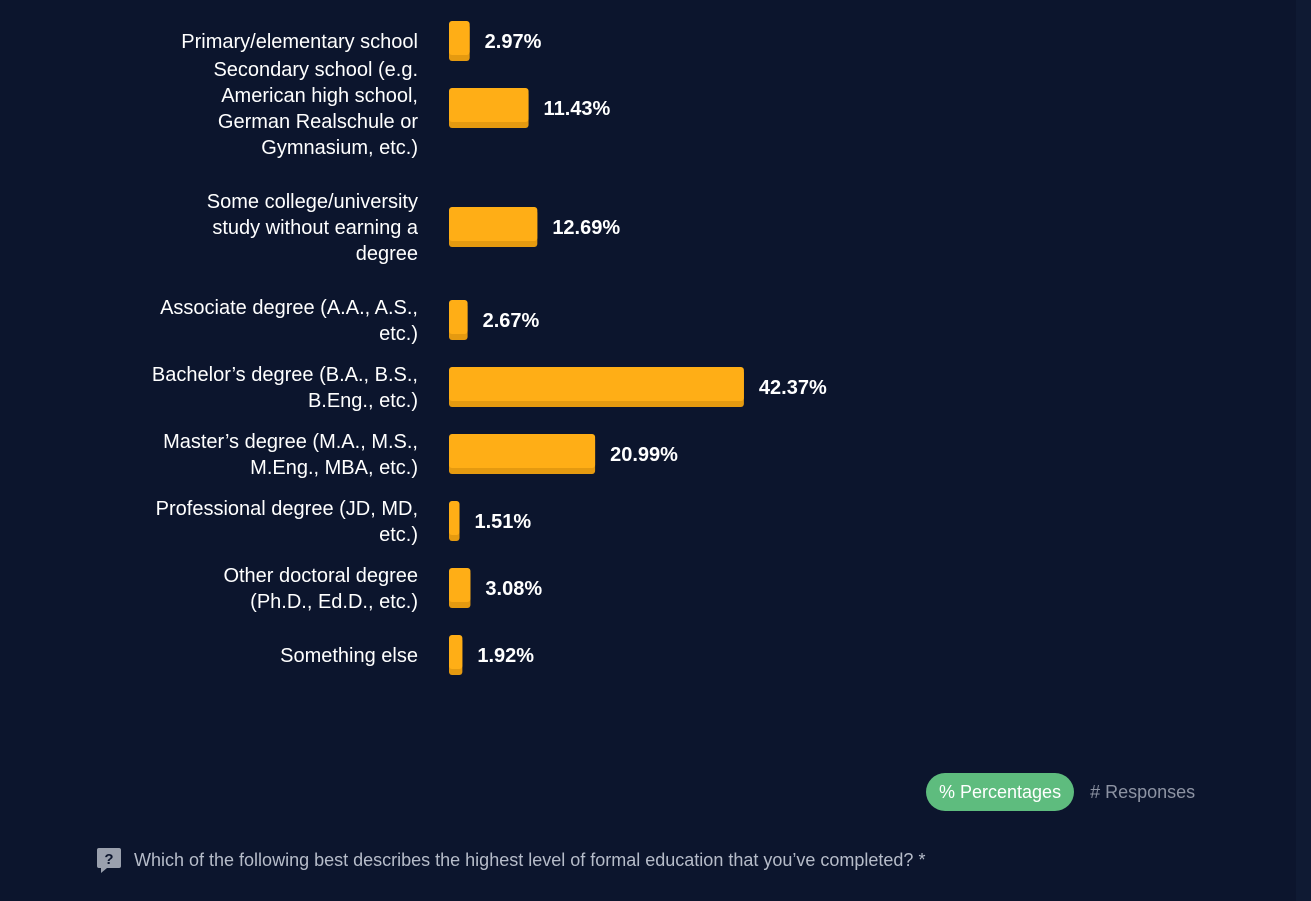 The width and height of the screenshot is (1311, 901). Describe the element at coordinates (513, 589) in the screenshot. I see `value-label: 3.08%` at that location.